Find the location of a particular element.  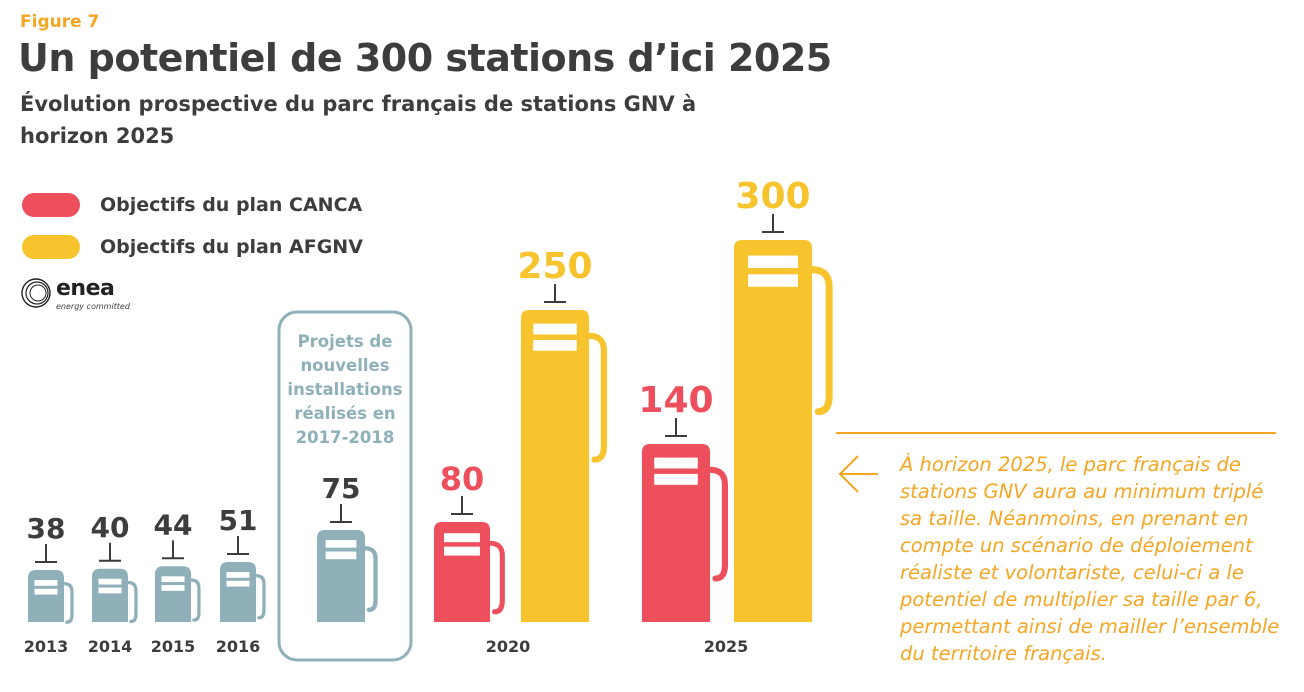

figure-label: Figure 7 is located at coordinates (60, 22).